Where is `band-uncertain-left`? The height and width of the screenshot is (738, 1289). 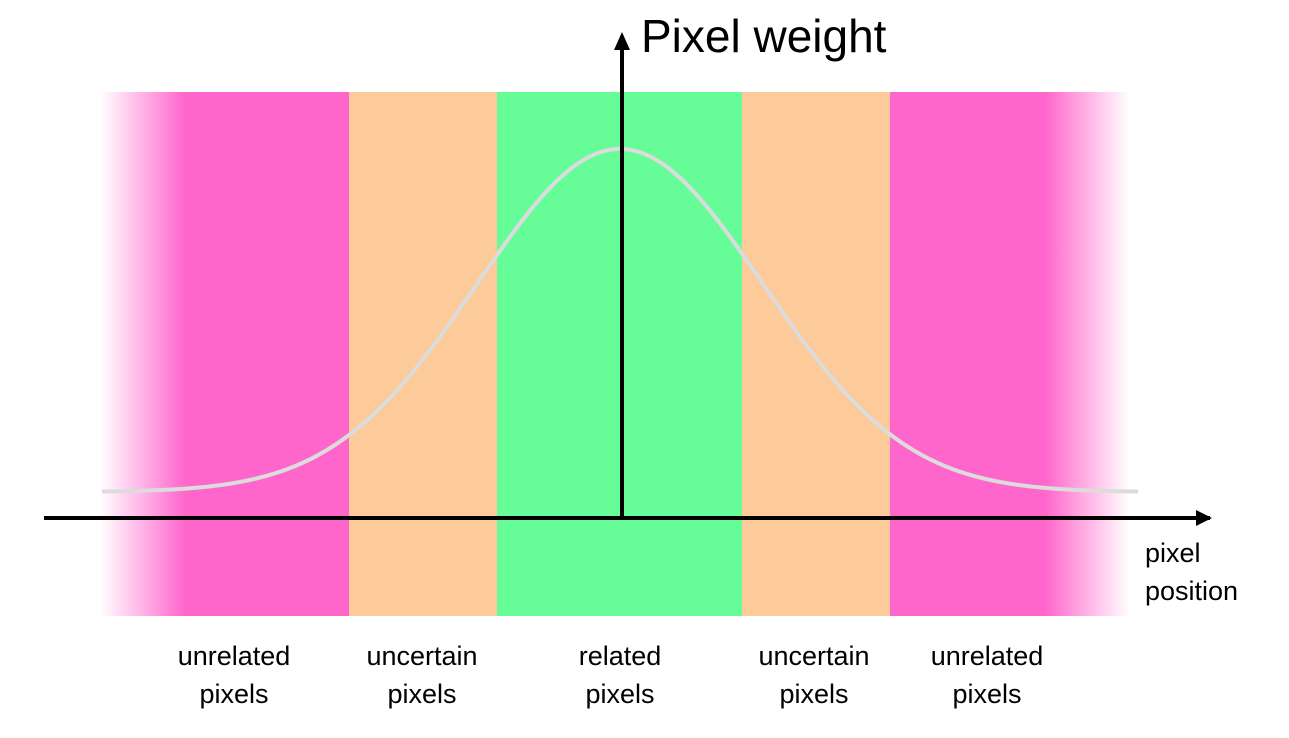
band-uncertain-left is located at coordinates (423, 354).